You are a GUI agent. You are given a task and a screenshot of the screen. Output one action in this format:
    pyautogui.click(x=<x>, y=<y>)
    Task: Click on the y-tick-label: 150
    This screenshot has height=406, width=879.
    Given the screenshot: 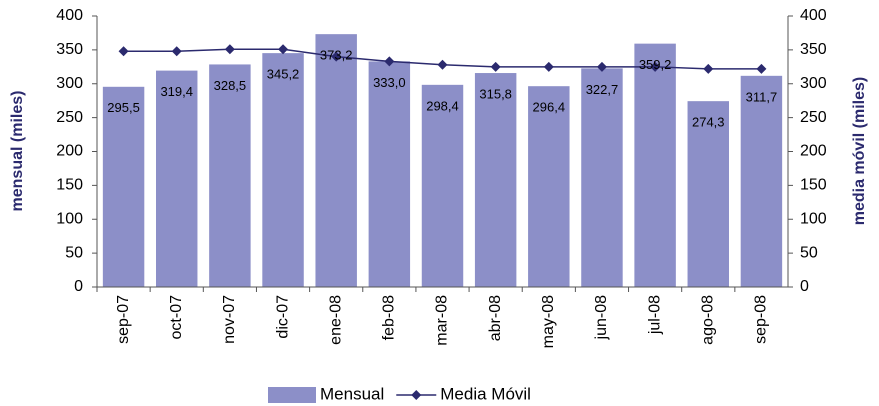 What is the action you would take?
    pyautogui.click(x=69, y=185)
    